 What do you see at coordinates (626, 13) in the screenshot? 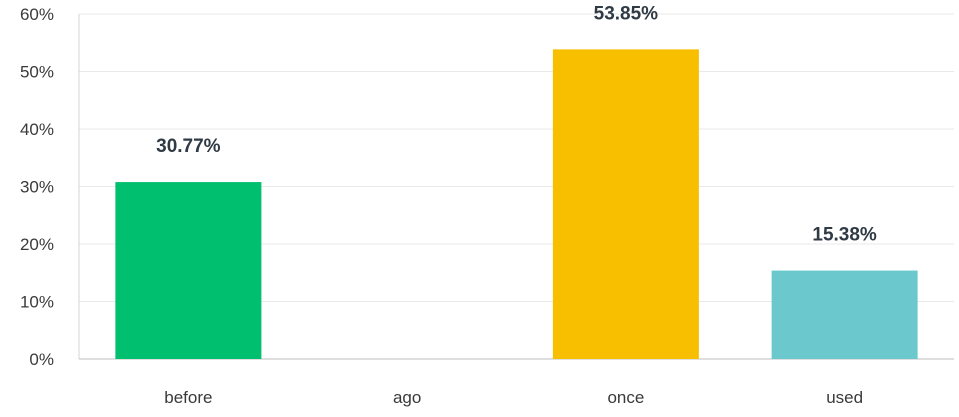
I see `data-label-once: 53.85%` at bounding box center [626, 13].